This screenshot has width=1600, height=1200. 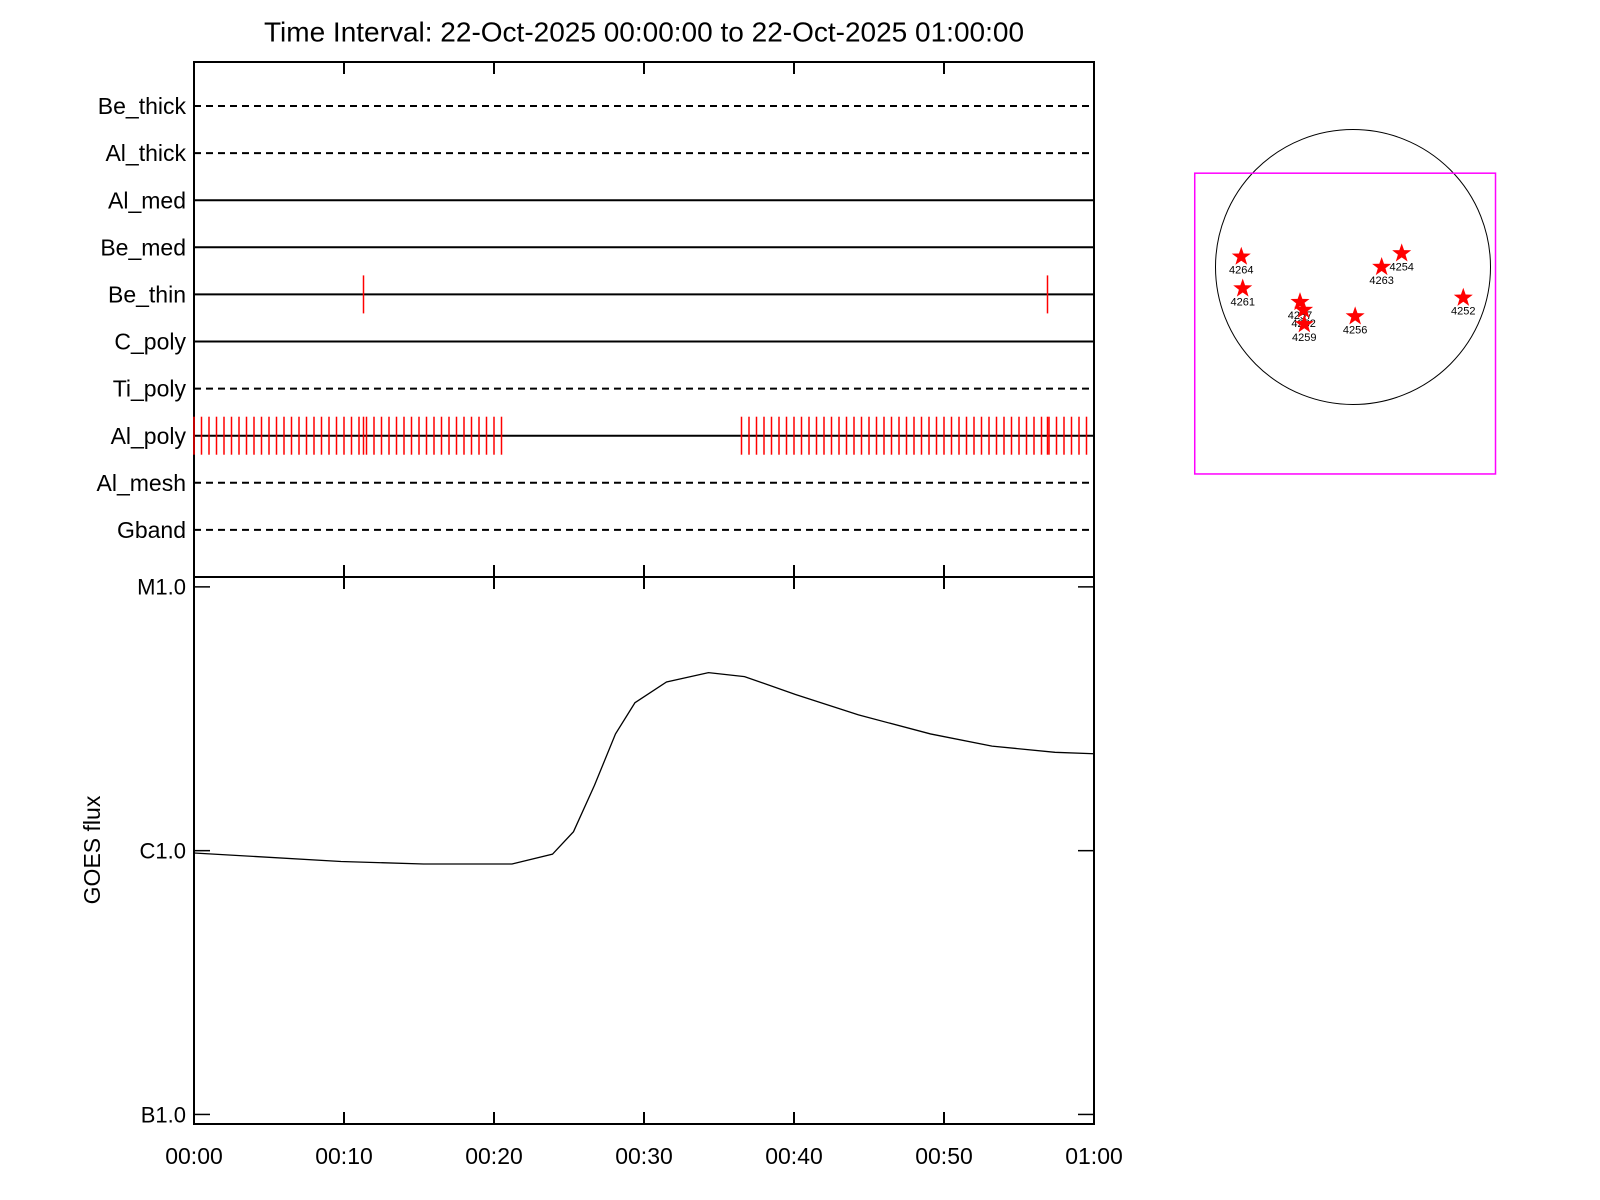 I want to click on solar-disk, so click(x=1353, y=267).